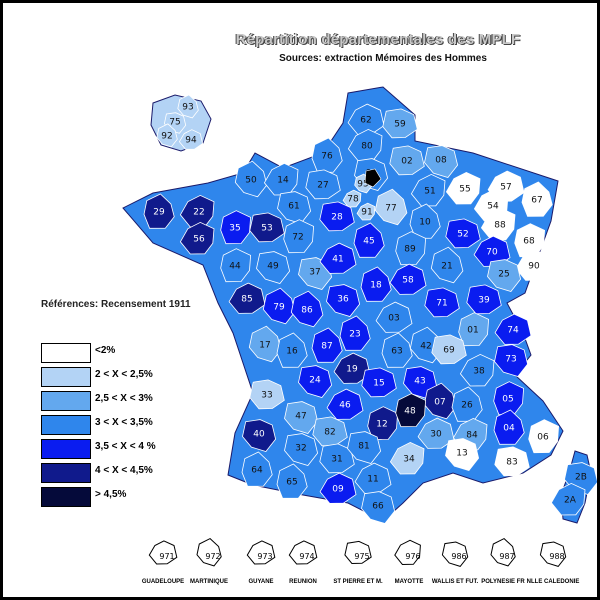  I want to click on department-77: 77, so click(391, 207).